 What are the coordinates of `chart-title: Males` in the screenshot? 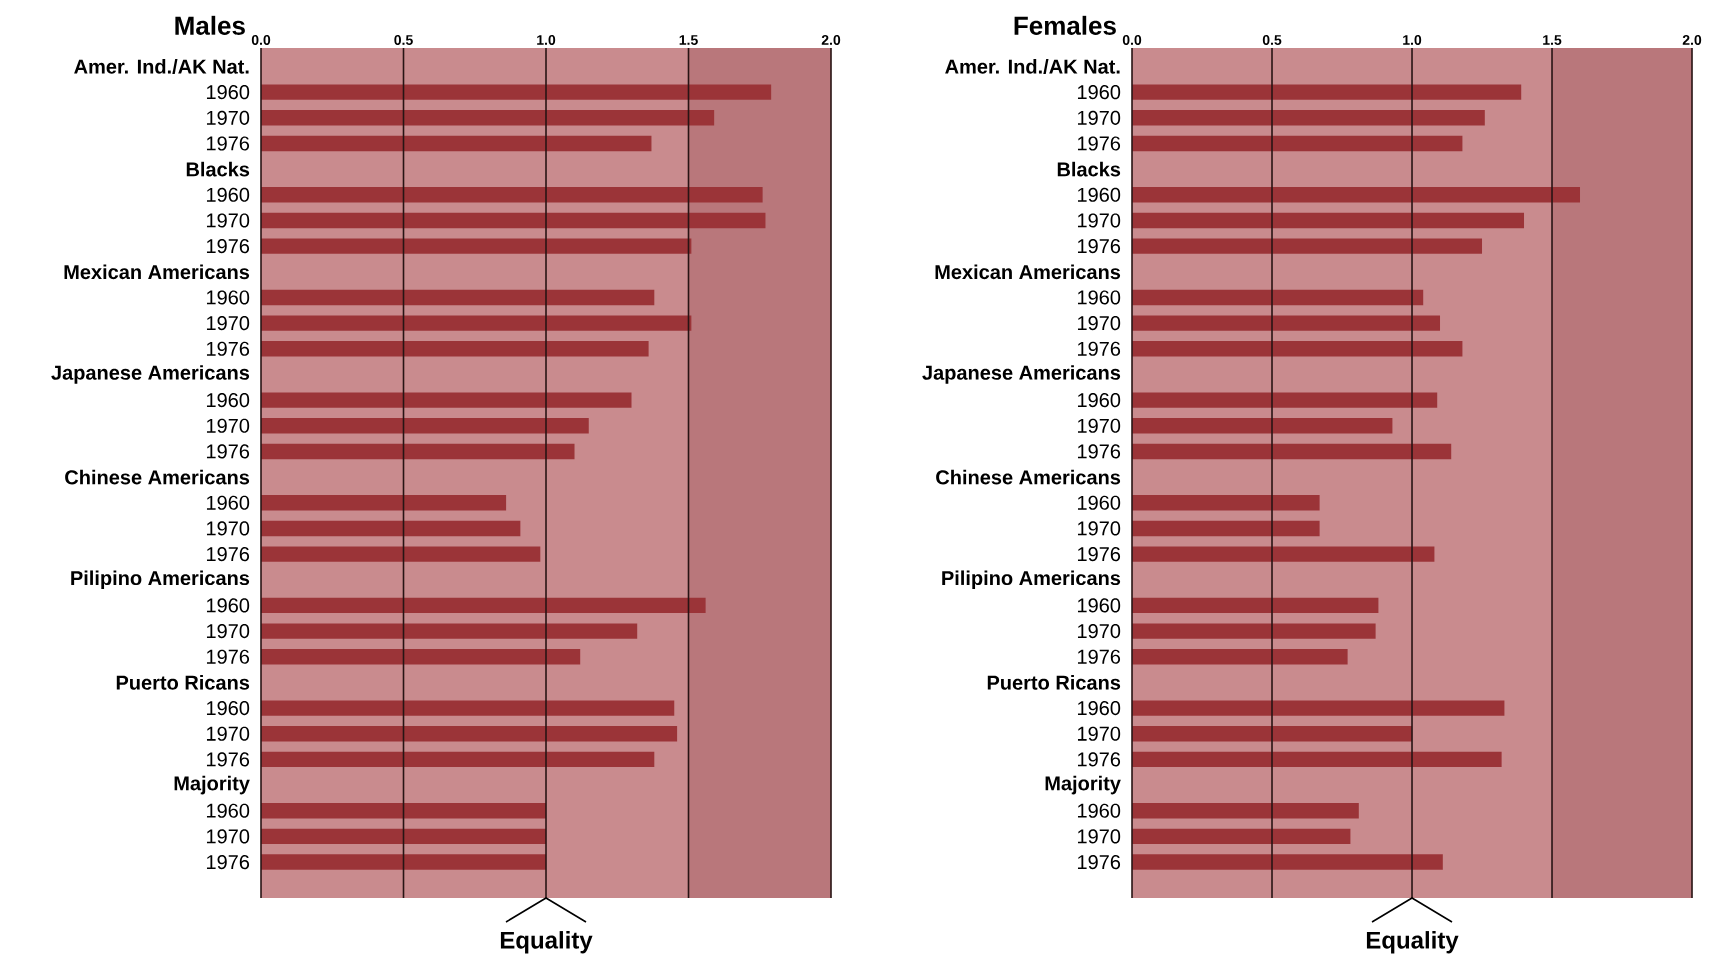 It's located at (210, 25).